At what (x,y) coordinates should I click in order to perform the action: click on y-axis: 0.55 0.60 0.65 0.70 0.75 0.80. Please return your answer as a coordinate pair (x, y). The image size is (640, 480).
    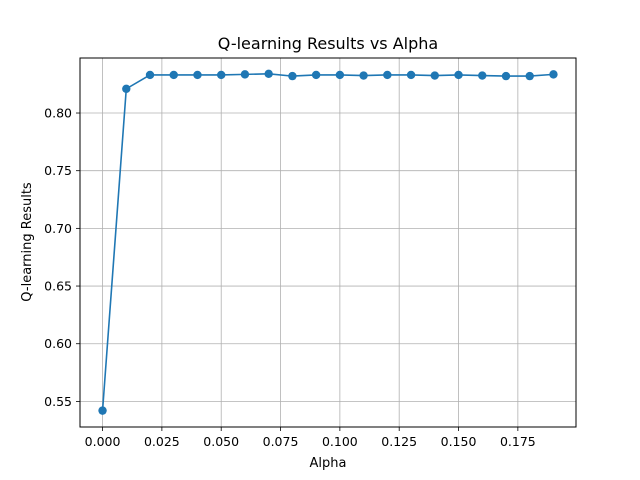
    Looking at the image, I should click on (62, 257).